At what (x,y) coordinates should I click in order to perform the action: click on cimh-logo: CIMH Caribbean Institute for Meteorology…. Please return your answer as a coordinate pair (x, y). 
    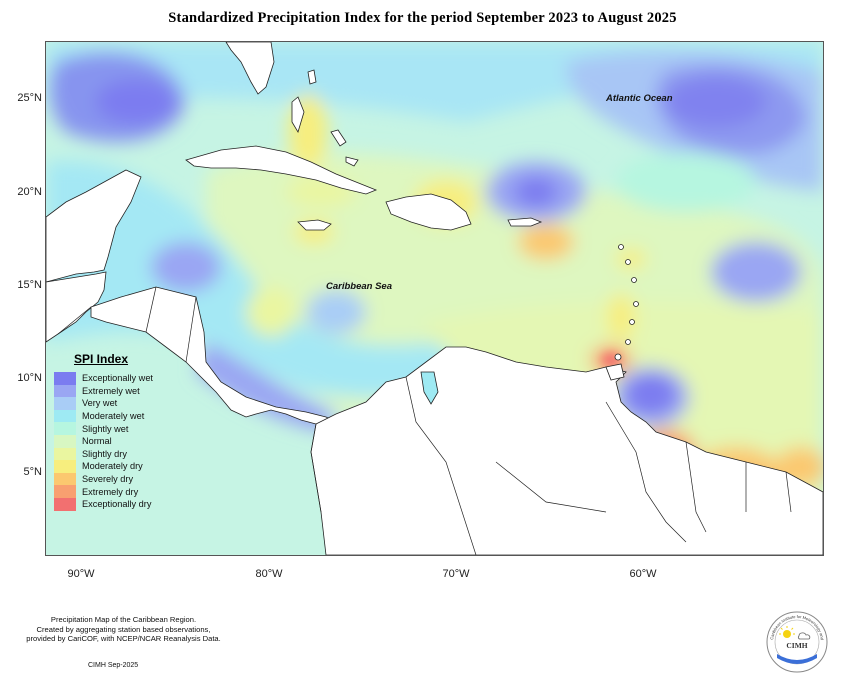
    Looking at the image, I should click on (796, 641).